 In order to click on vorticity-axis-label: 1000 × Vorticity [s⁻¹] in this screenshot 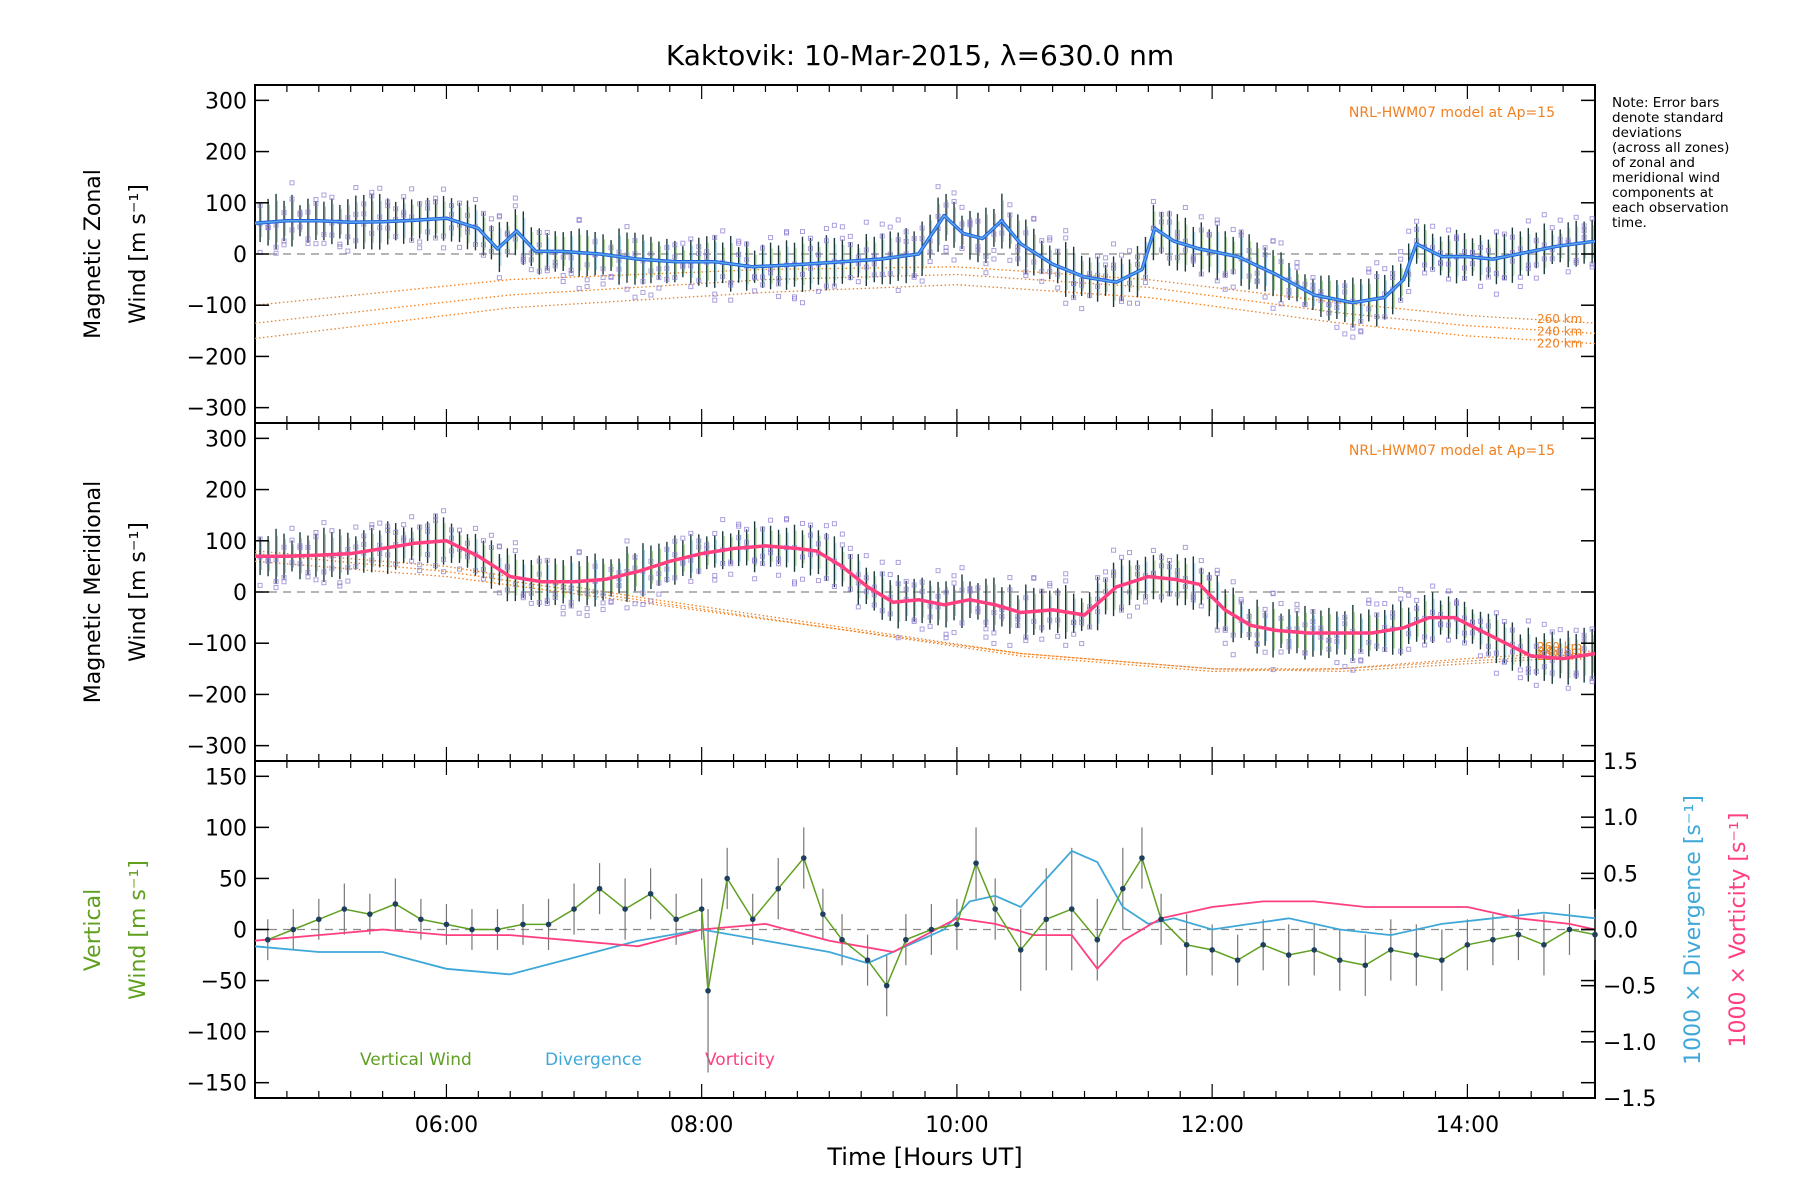, I will do `click(1738, 930)`.